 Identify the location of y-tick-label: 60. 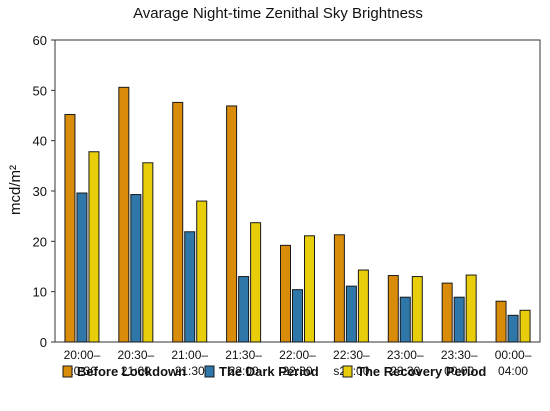
(40, 40).